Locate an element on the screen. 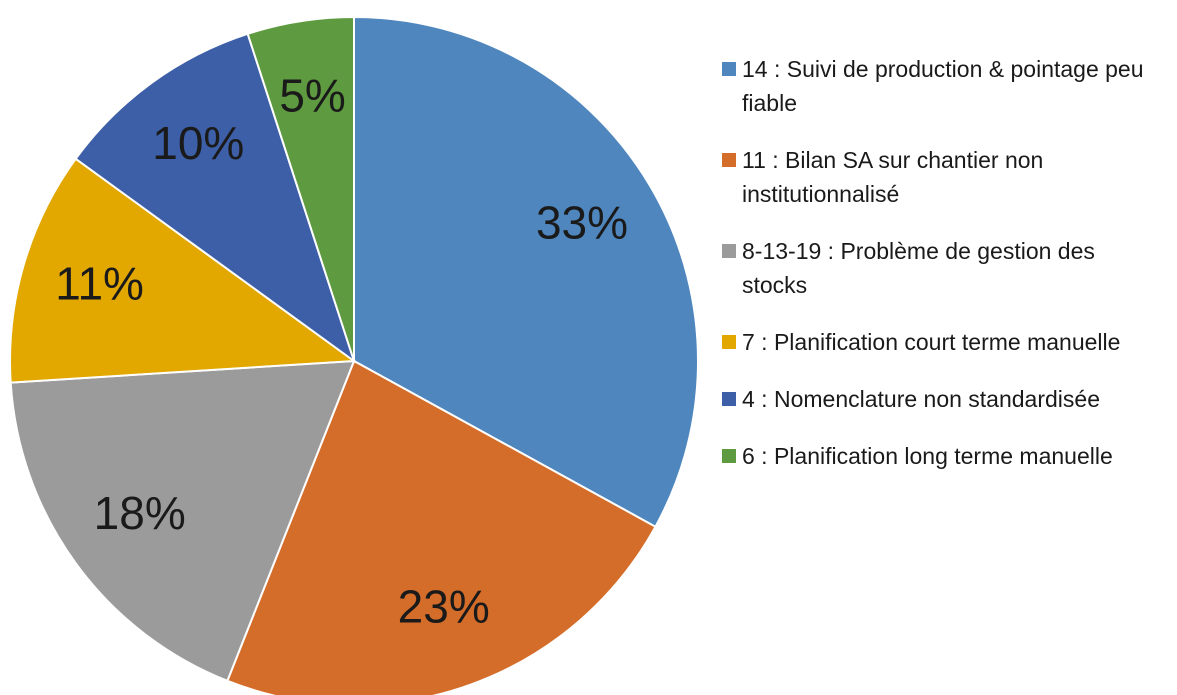  data-label: 18% is located at coordinates (140, 513).